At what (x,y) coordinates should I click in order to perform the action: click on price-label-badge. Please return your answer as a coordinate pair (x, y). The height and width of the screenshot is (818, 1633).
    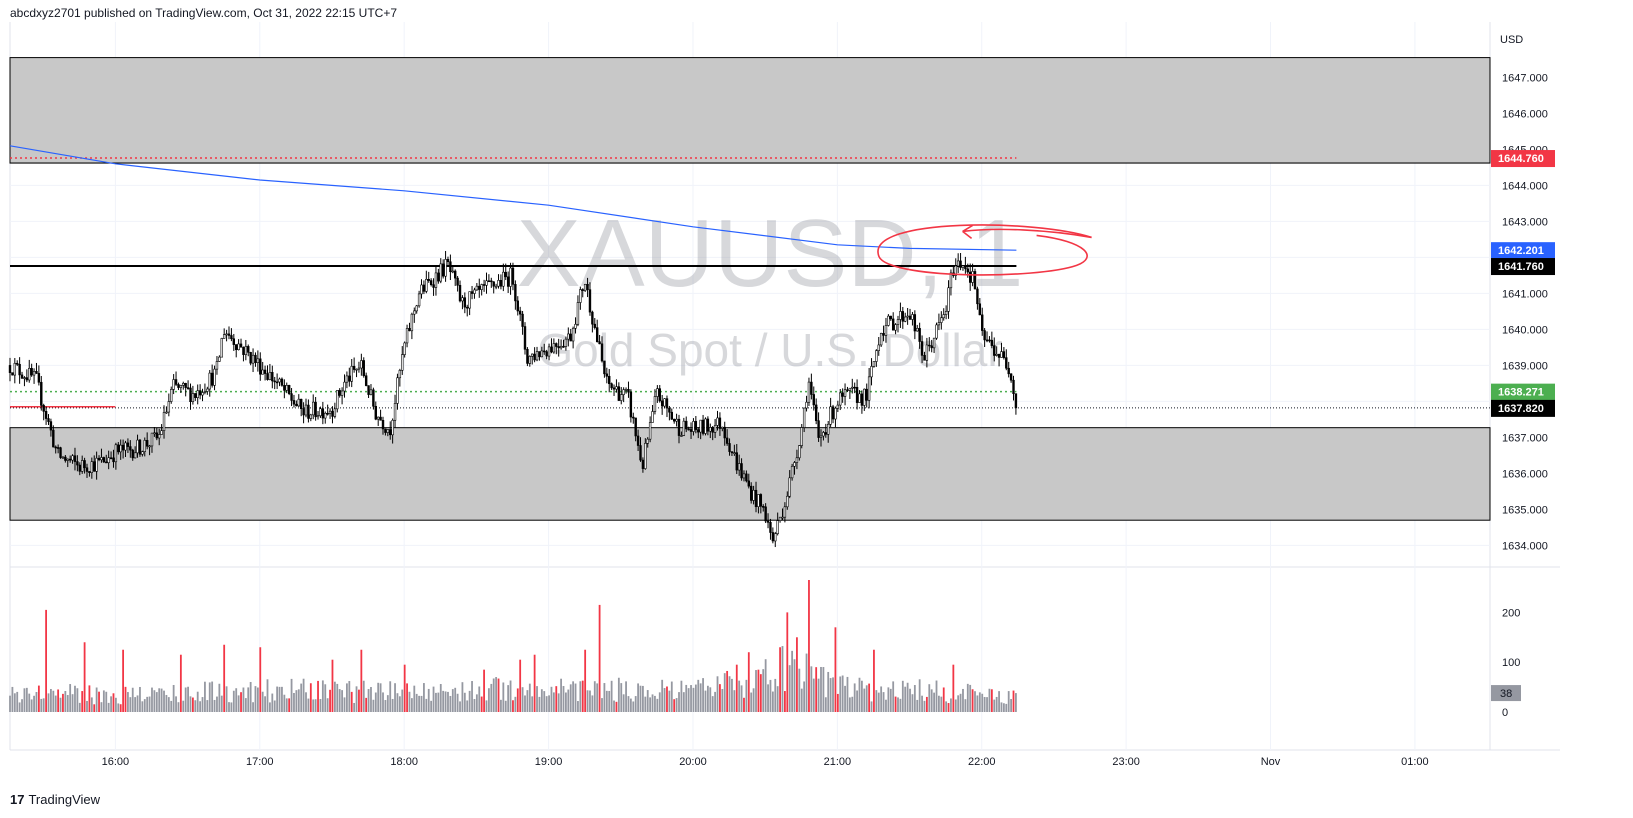
    Looking at the image, I should click on (1523, 408).